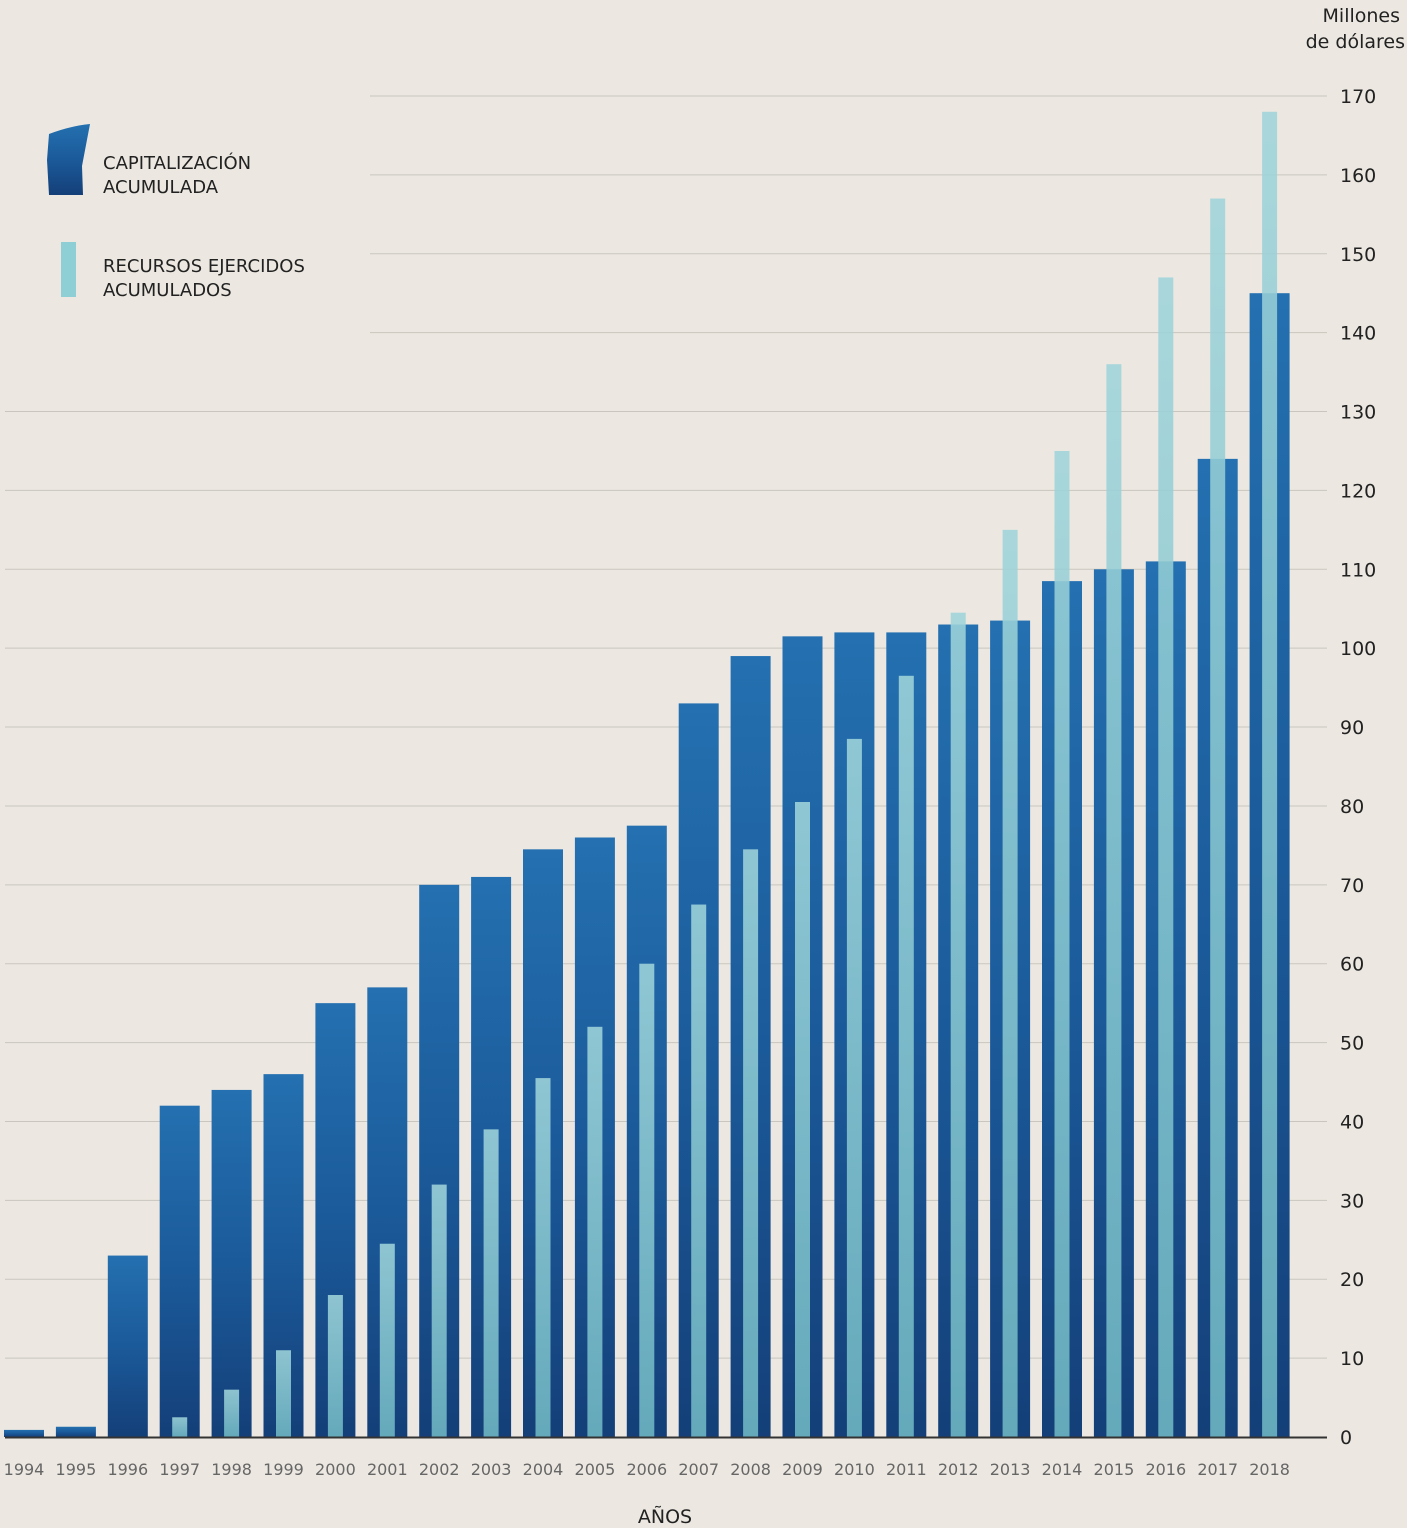  I want to click on x-tick-label-2005: 2005, so click(595, 1469).